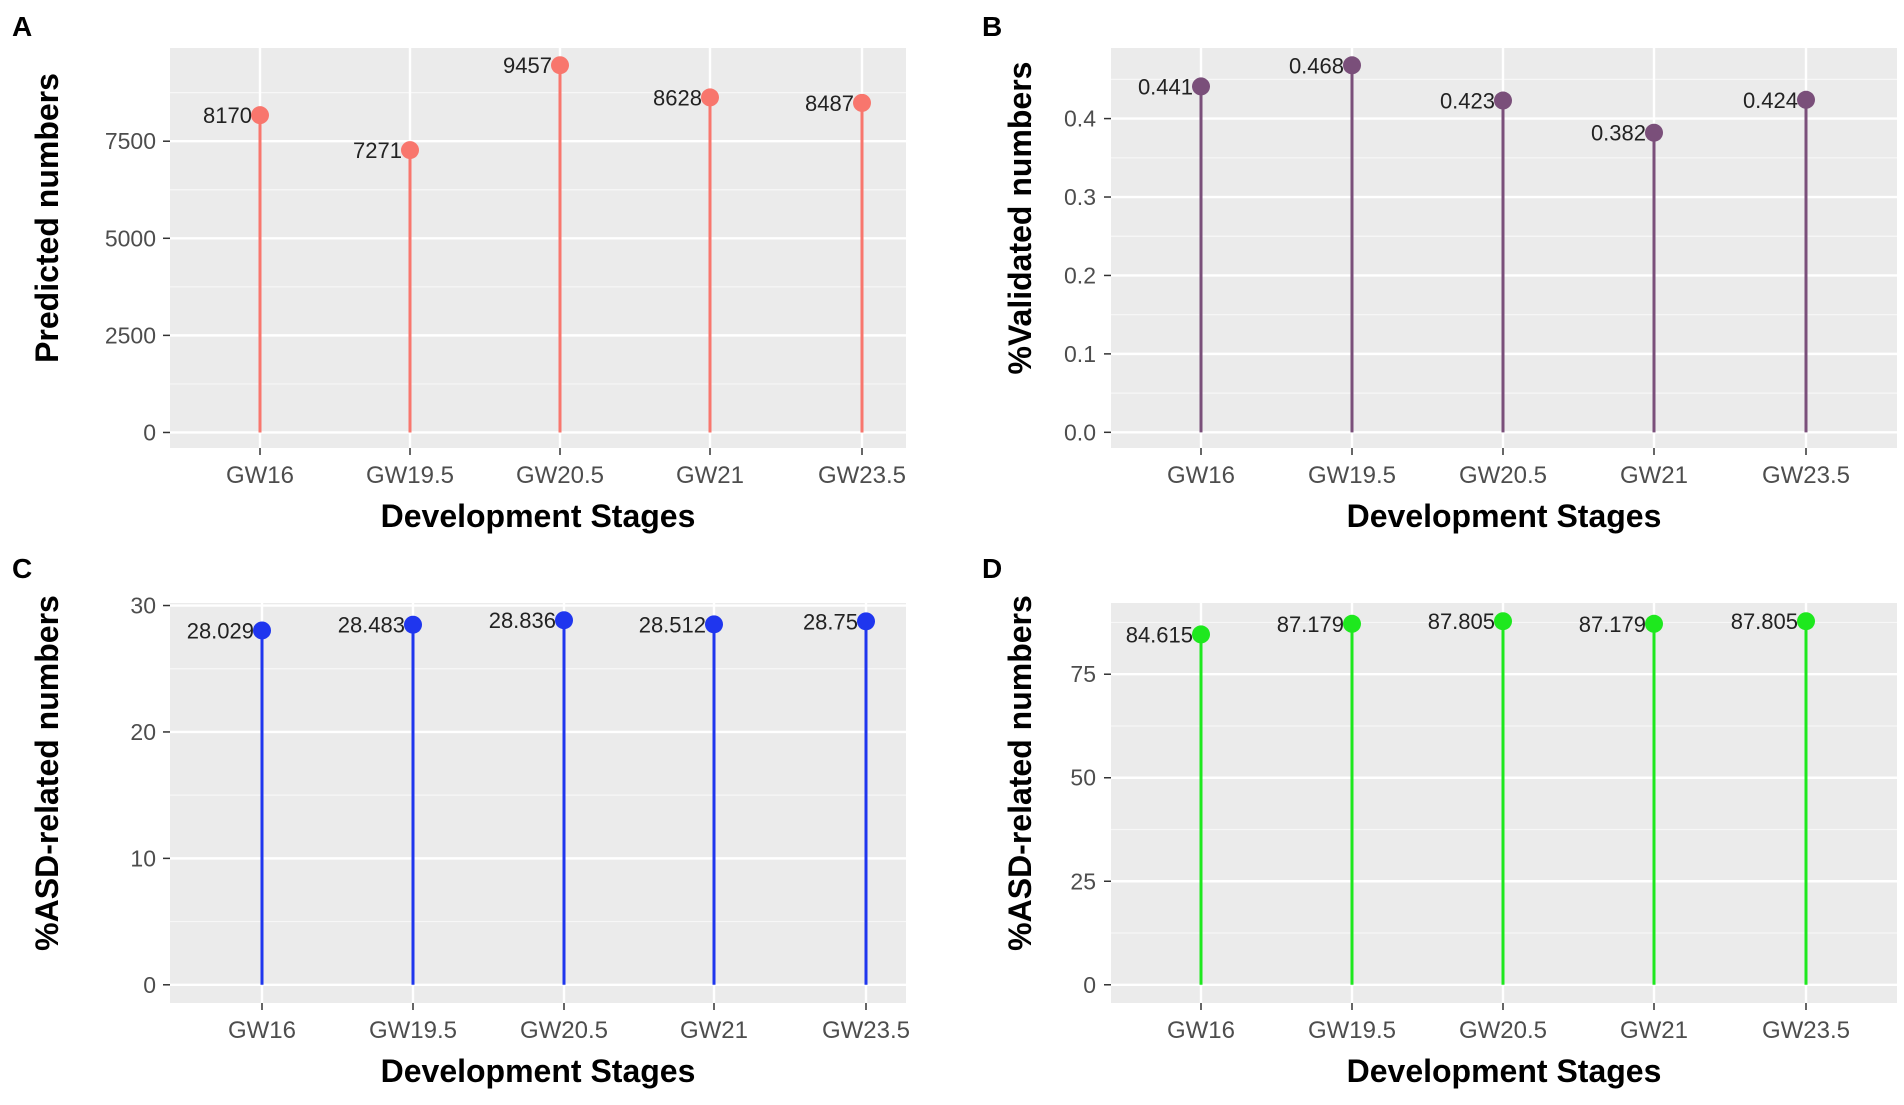 The width and height of the screenshot is (1904, 1105). Describe the element at coordinates (830, 621) in the screenshot. I see `data-label: 28.75` at that location.